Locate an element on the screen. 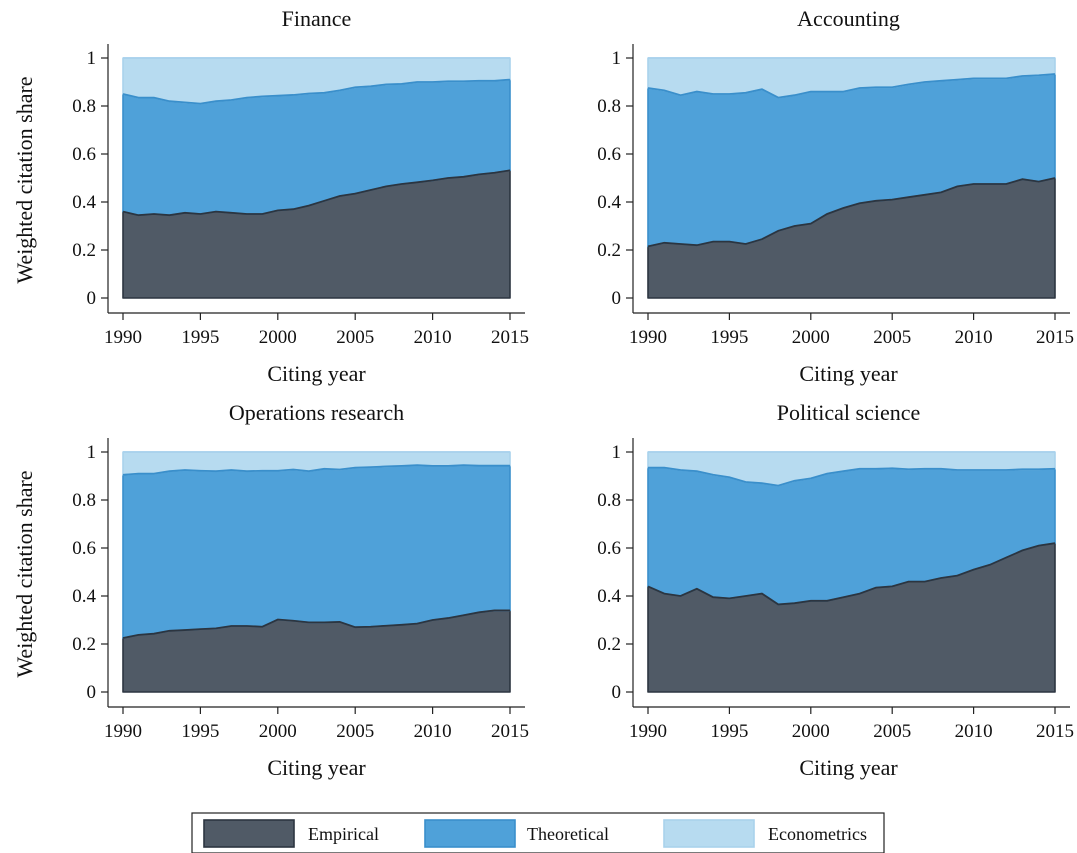 This screenshot has height=853, width=1077. legend-label-econometrics: Econometrics is located at coordinates (817, 834).